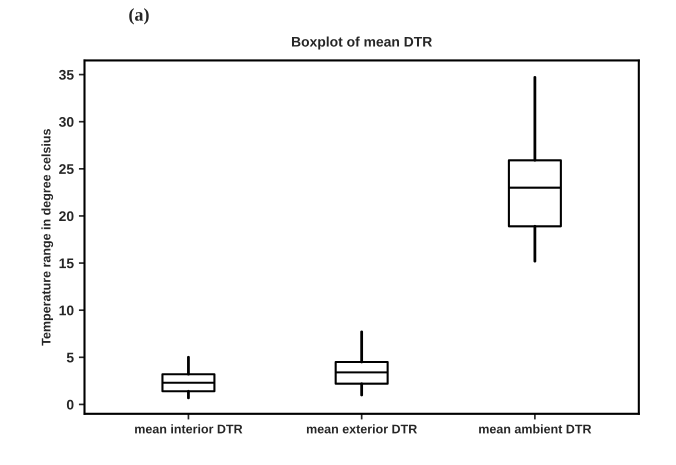 The width and height of the screenshot is (676, 465). I want to click on y-tick-label: 15, so click(67, 263).